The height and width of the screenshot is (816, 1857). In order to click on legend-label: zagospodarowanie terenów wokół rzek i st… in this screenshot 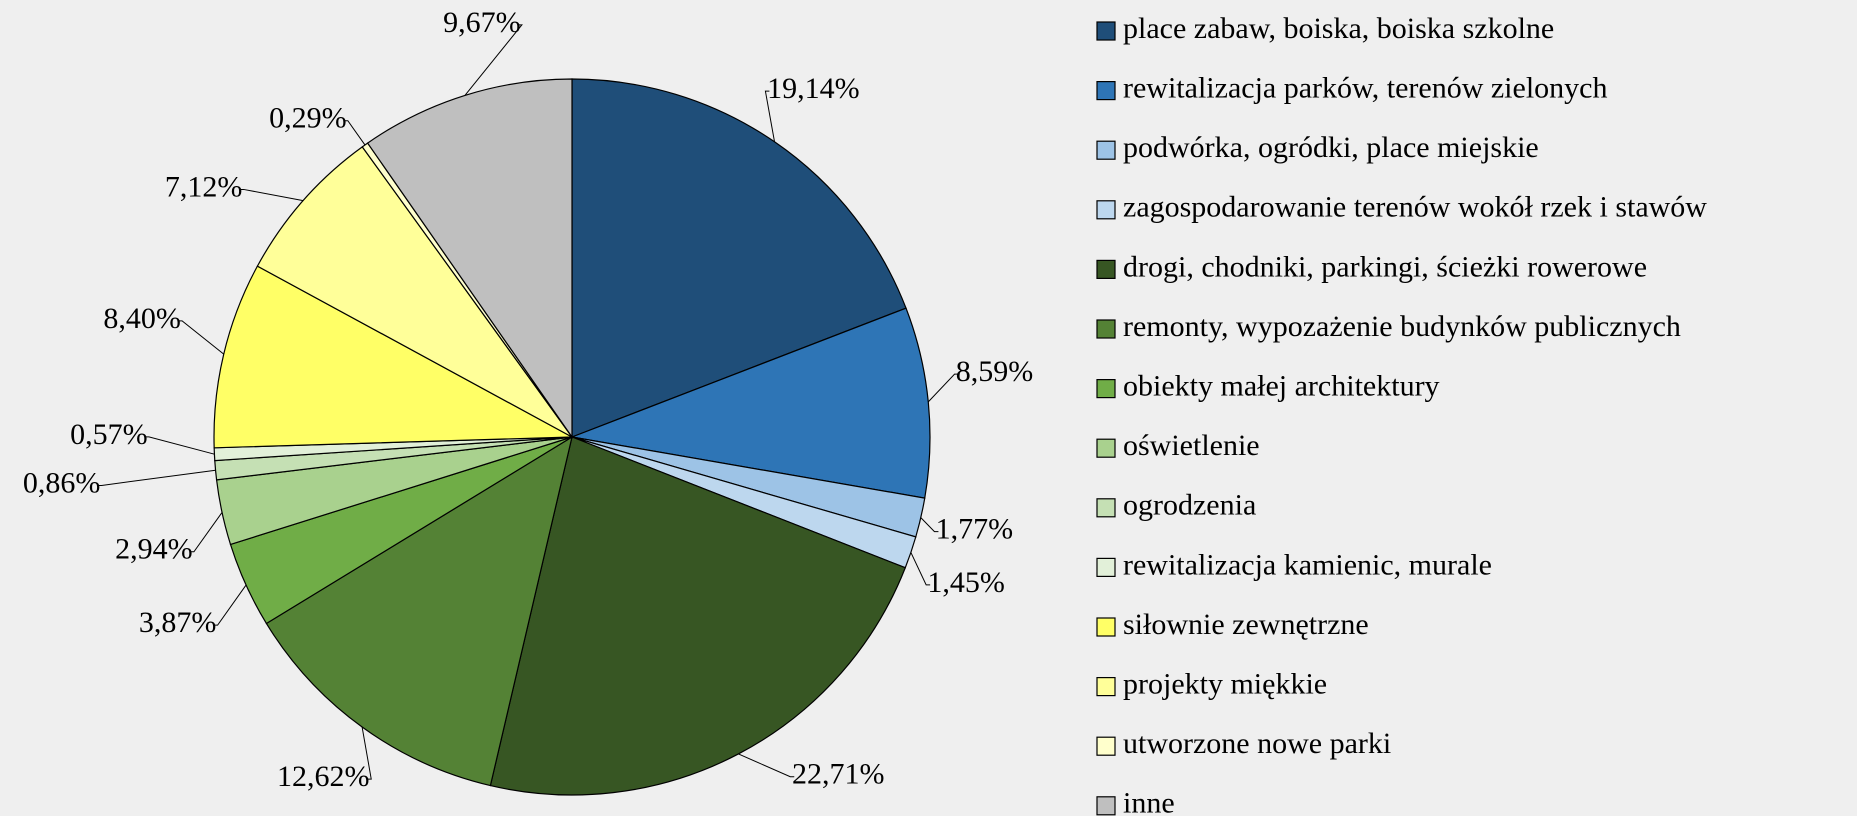, I will do `click(1415, 207)`.